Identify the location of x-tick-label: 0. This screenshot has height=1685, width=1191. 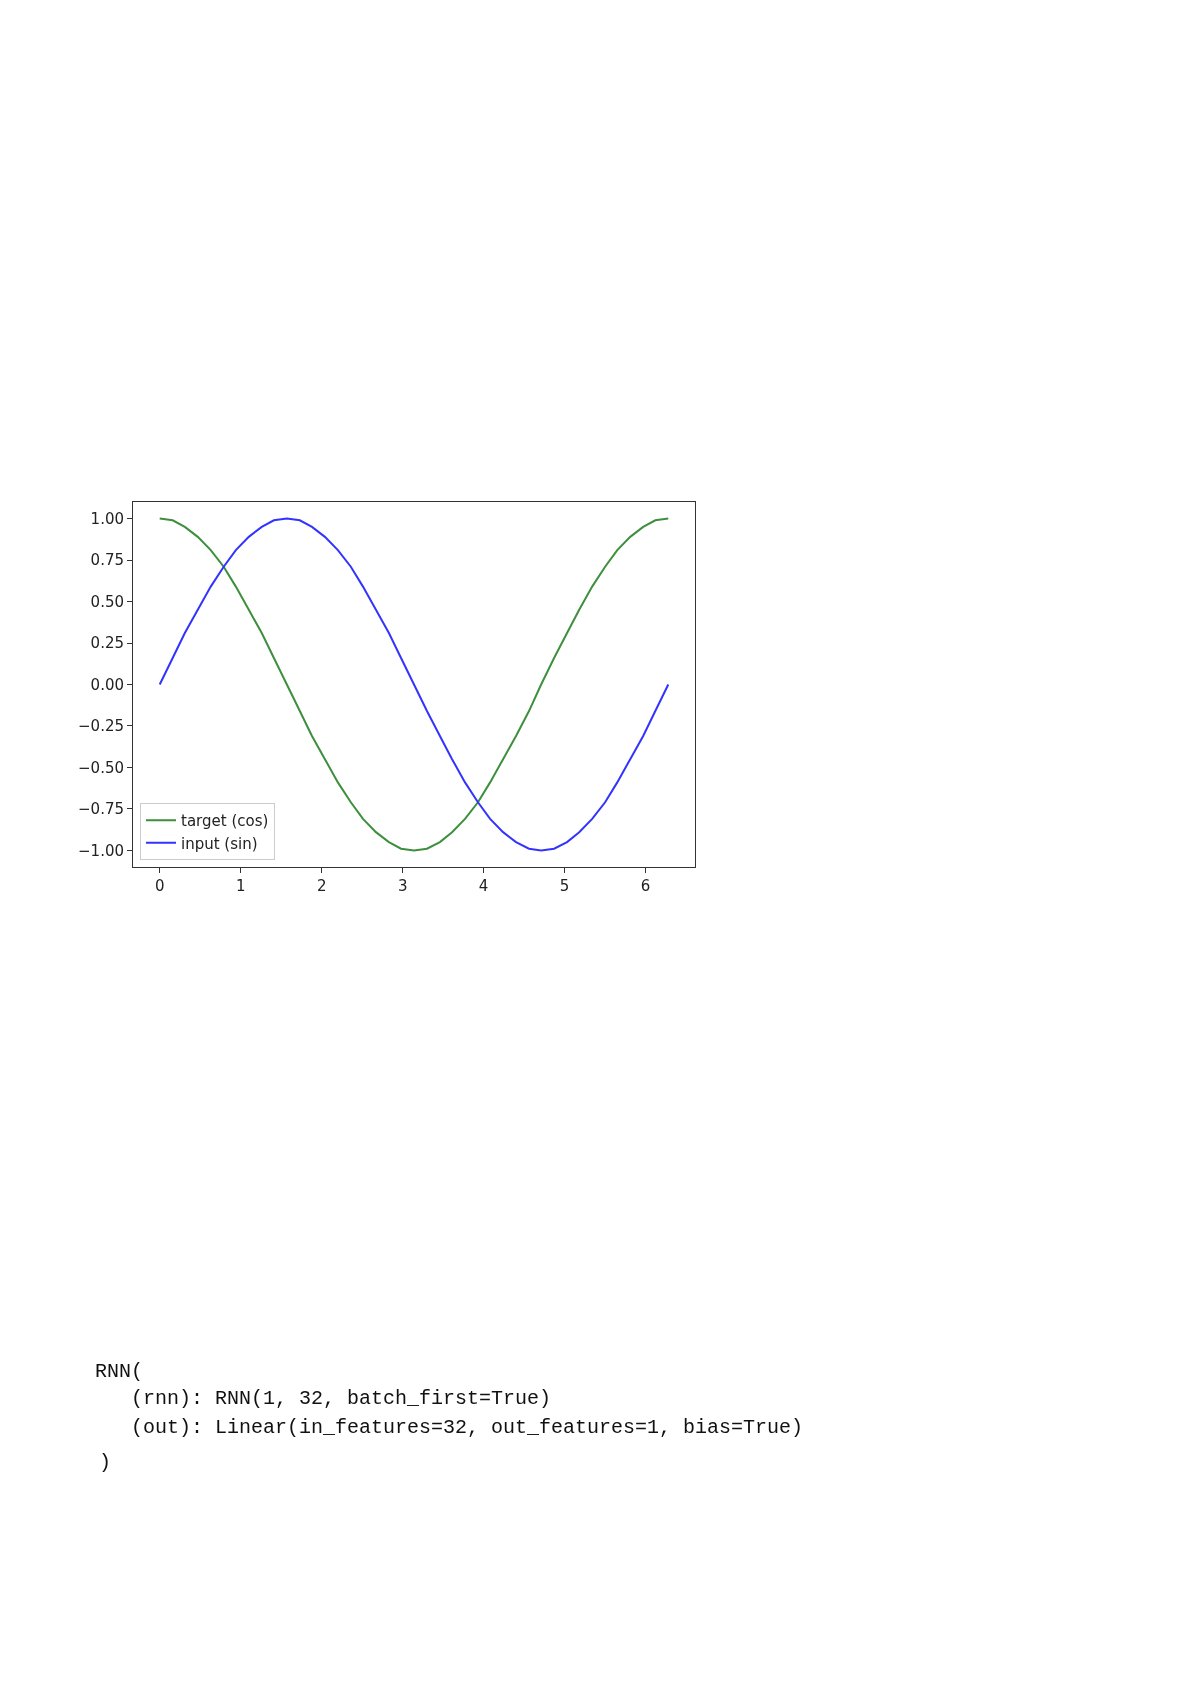
(159, 886).